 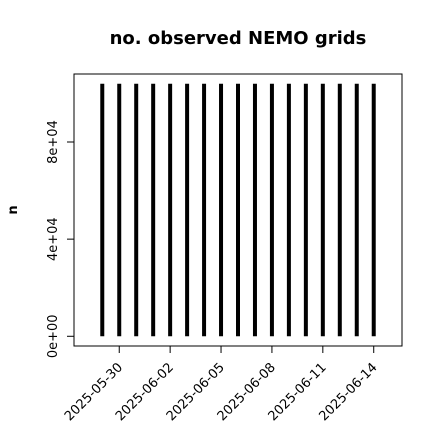 I want to click on y-tick-label: 4e+04, so click(x=53, y=239).